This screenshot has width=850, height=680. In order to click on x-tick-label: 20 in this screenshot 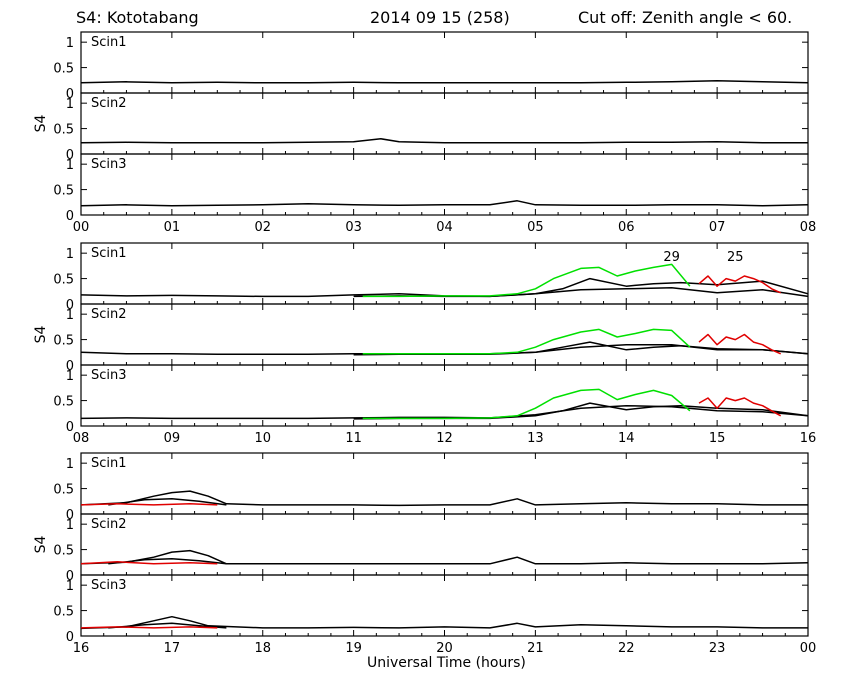, I will do `click(444, 648)`.